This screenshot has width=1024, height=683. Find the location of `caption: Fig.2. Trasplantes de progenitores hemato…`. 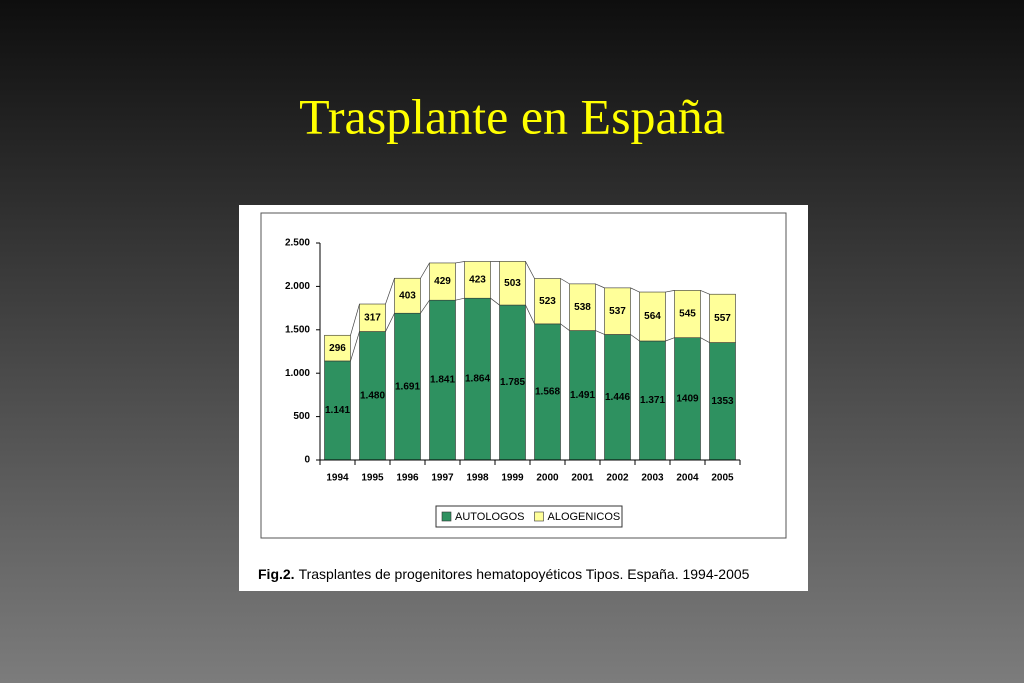

caption: Fig.2. Trasplantes de progenitores hemato… is located at coordinates (504, 574).